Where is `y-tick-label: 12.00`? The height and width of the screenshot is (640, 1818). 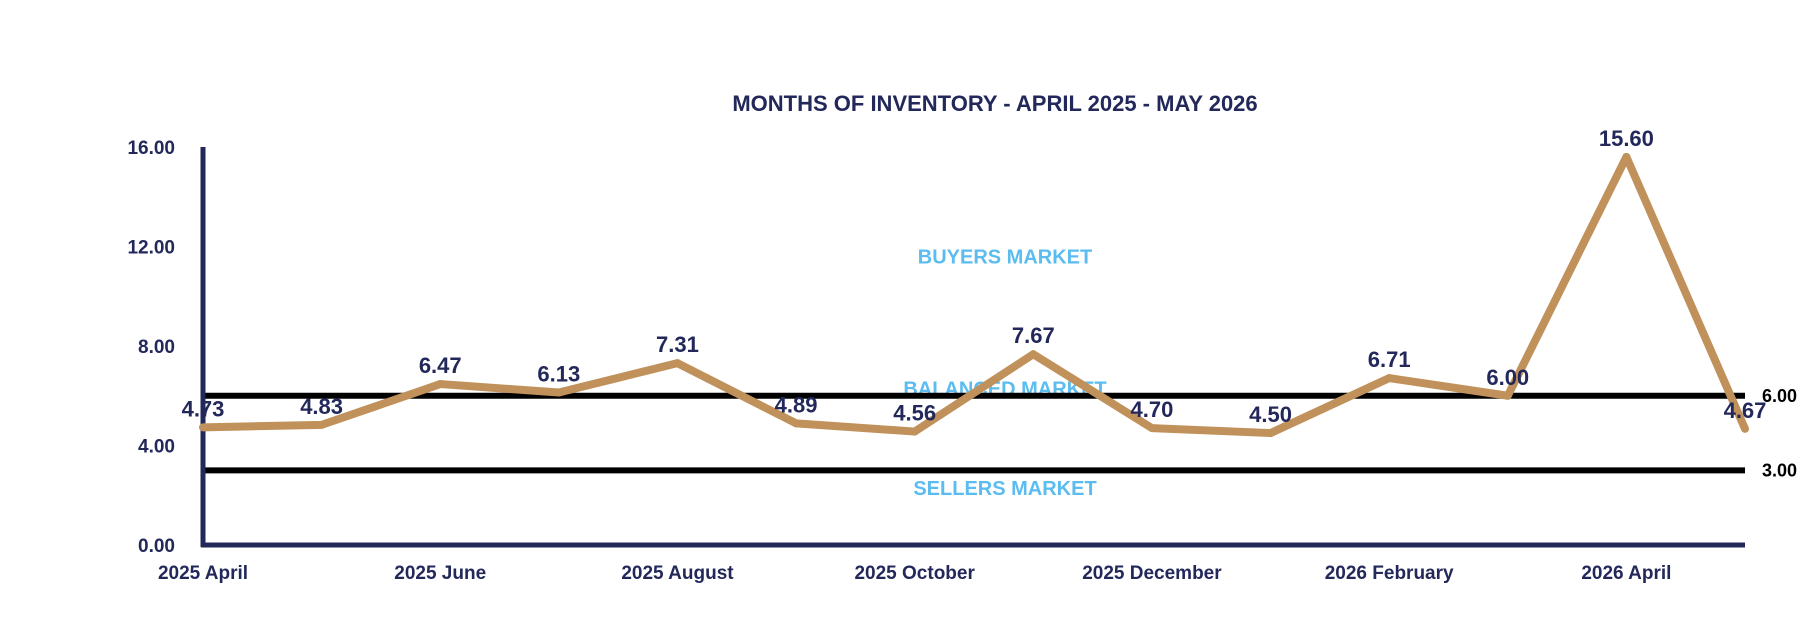
y-tick-label: 12.00 is located at coordinates (151, 248).